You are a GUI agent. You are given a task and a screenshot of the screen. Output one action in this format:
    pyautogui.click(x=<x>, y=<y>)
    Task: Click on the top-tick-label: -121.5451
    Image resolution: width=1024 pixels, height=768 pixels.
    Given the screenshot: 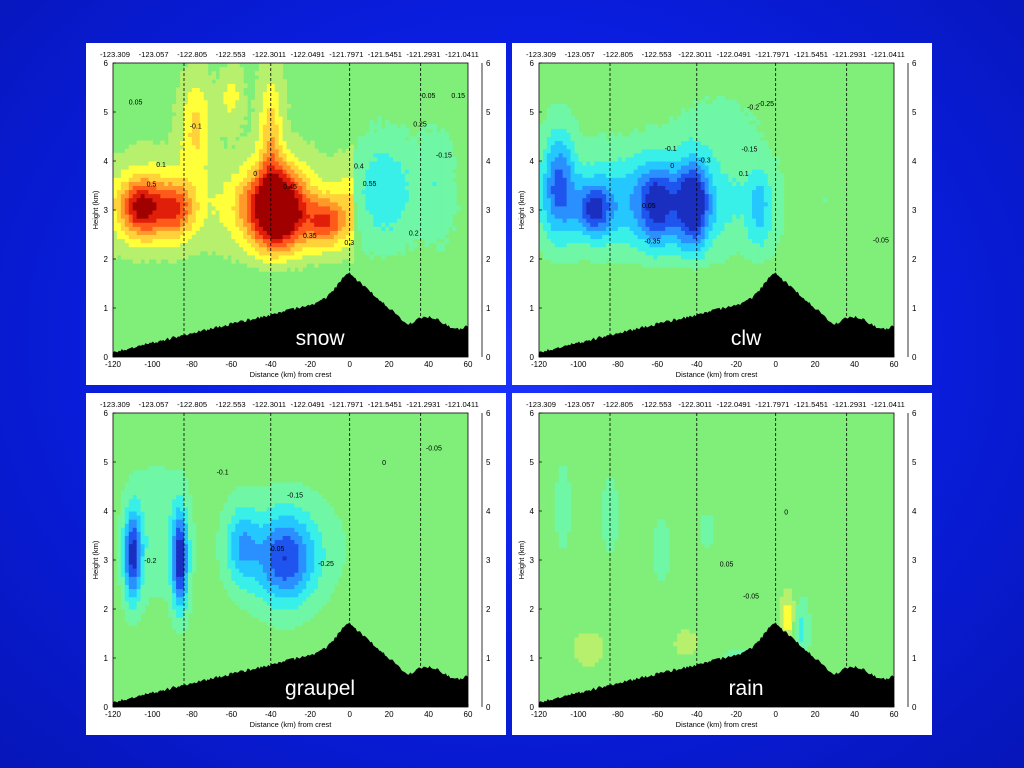 What is the action you would take?
    pyautogui.click(x=811, y=404)
    